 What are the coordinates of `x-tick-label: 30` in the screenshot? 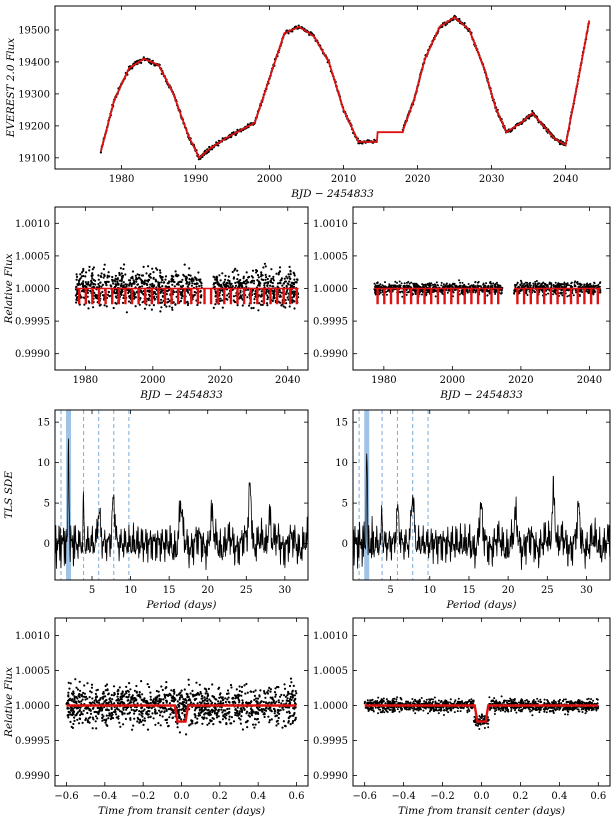 It's located at (586, 590).